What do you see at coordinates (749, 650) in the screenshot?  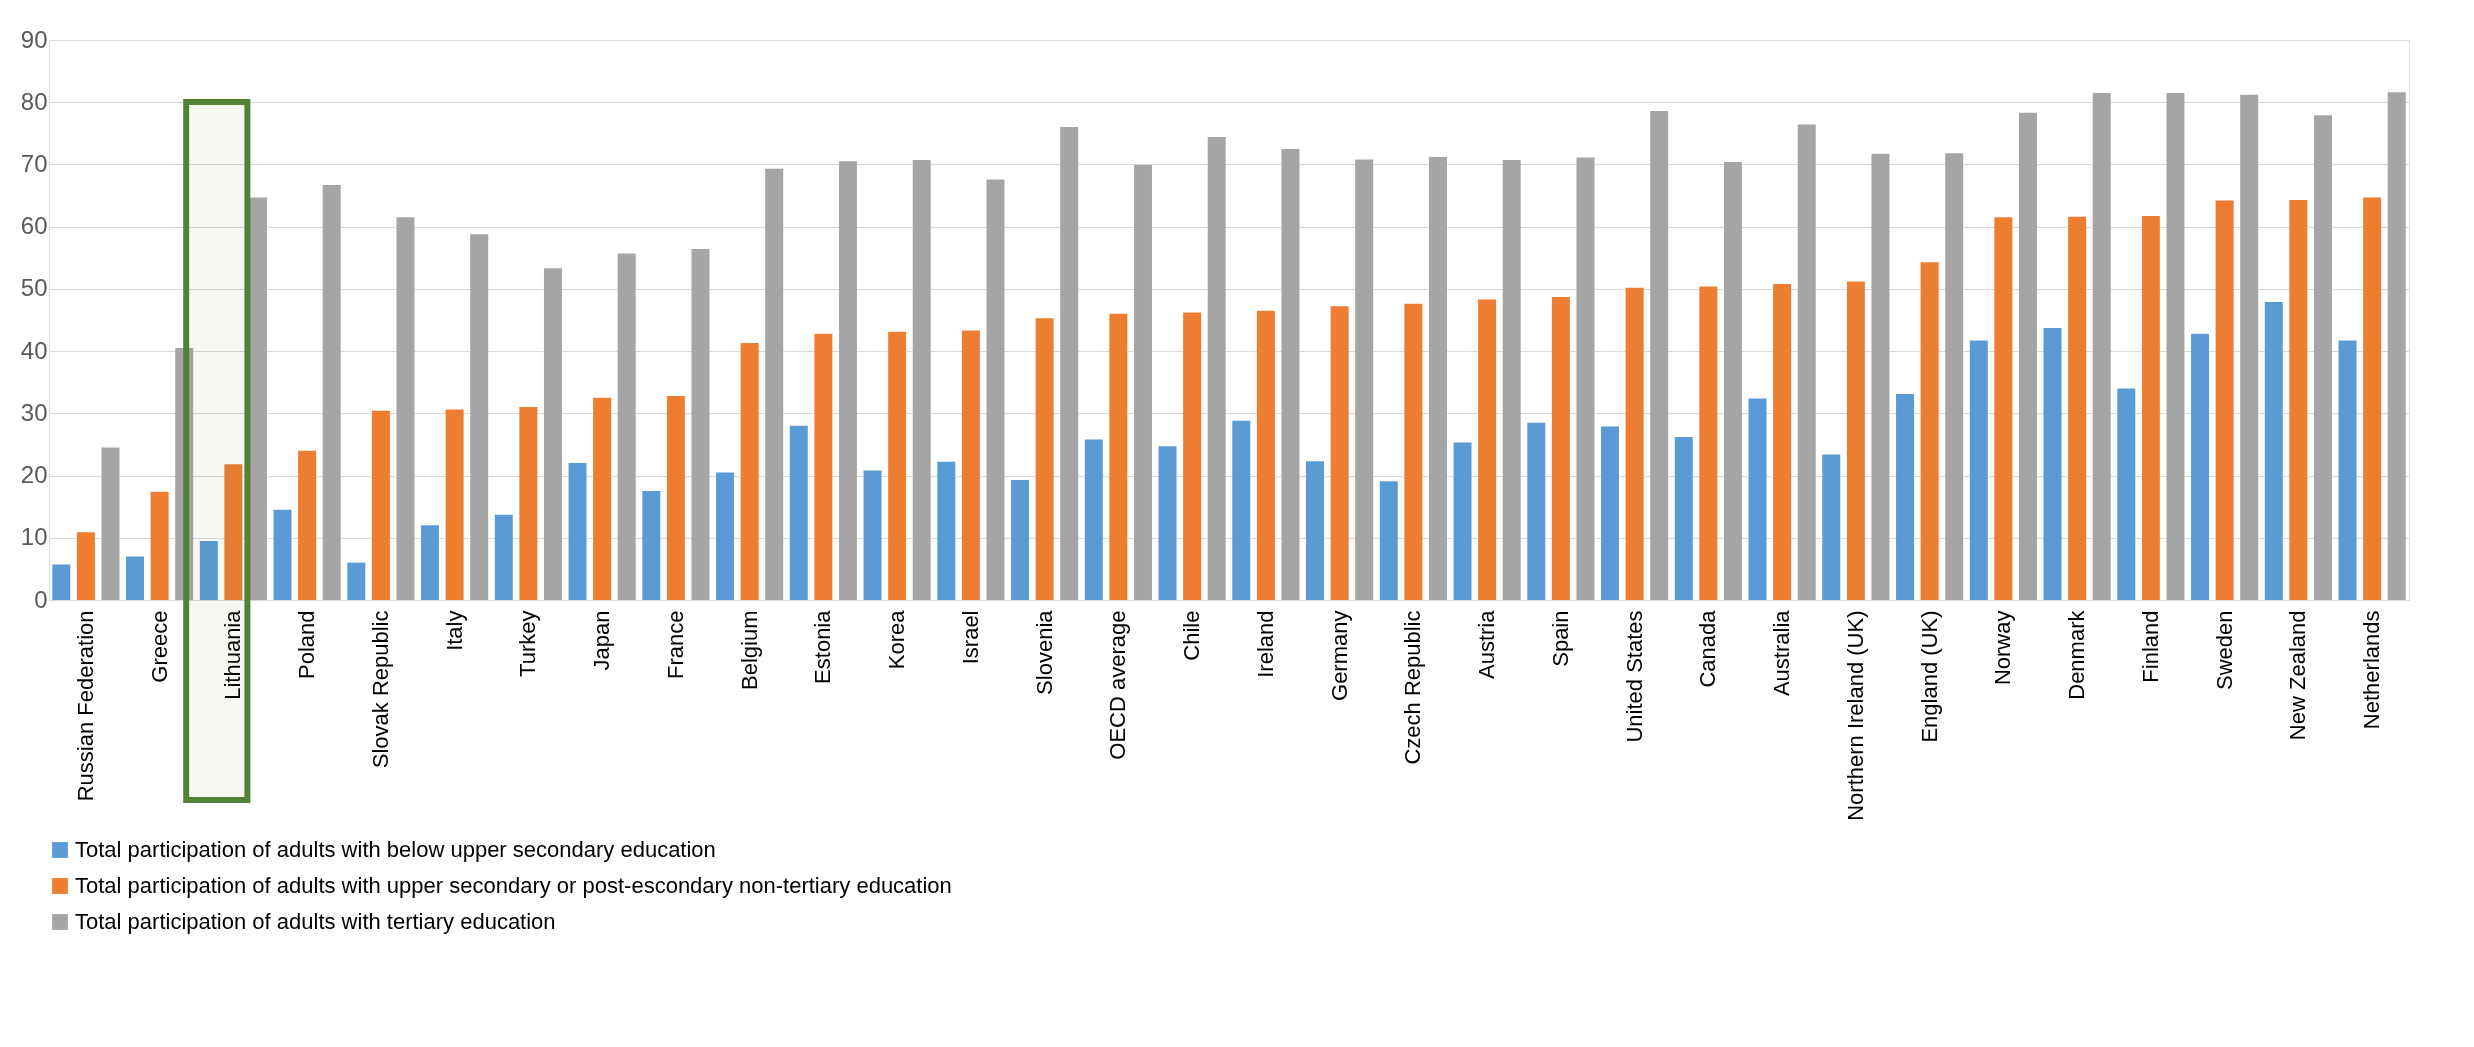 I see `x-tick-label: Belgium` at bounding box center [749, 650].